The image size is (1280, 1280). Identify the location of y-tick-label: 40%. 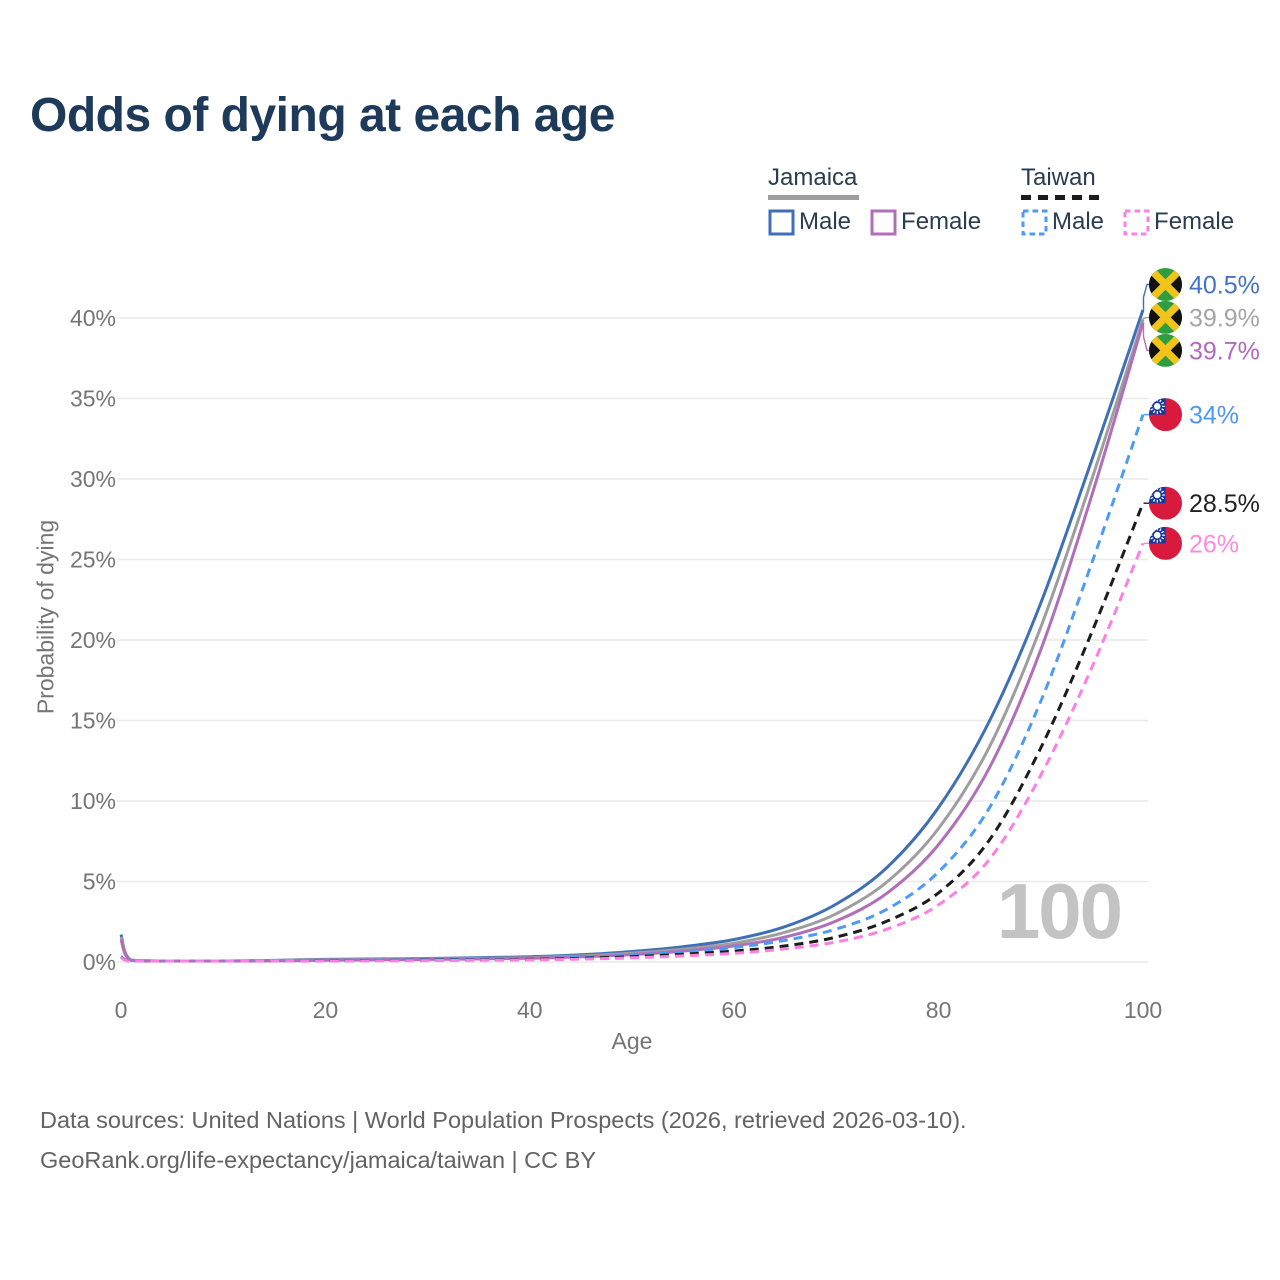
(93, 318).